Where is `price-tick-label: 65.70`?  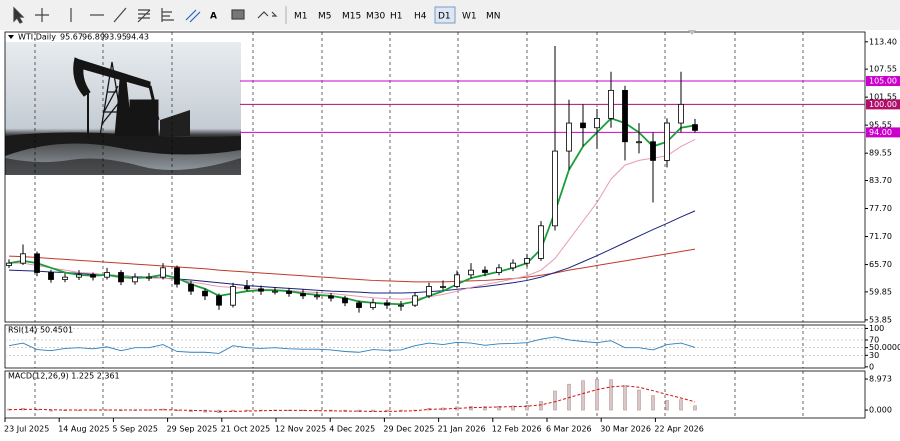 price-tick-label: 65.70 is located at coordinates (880, 264).